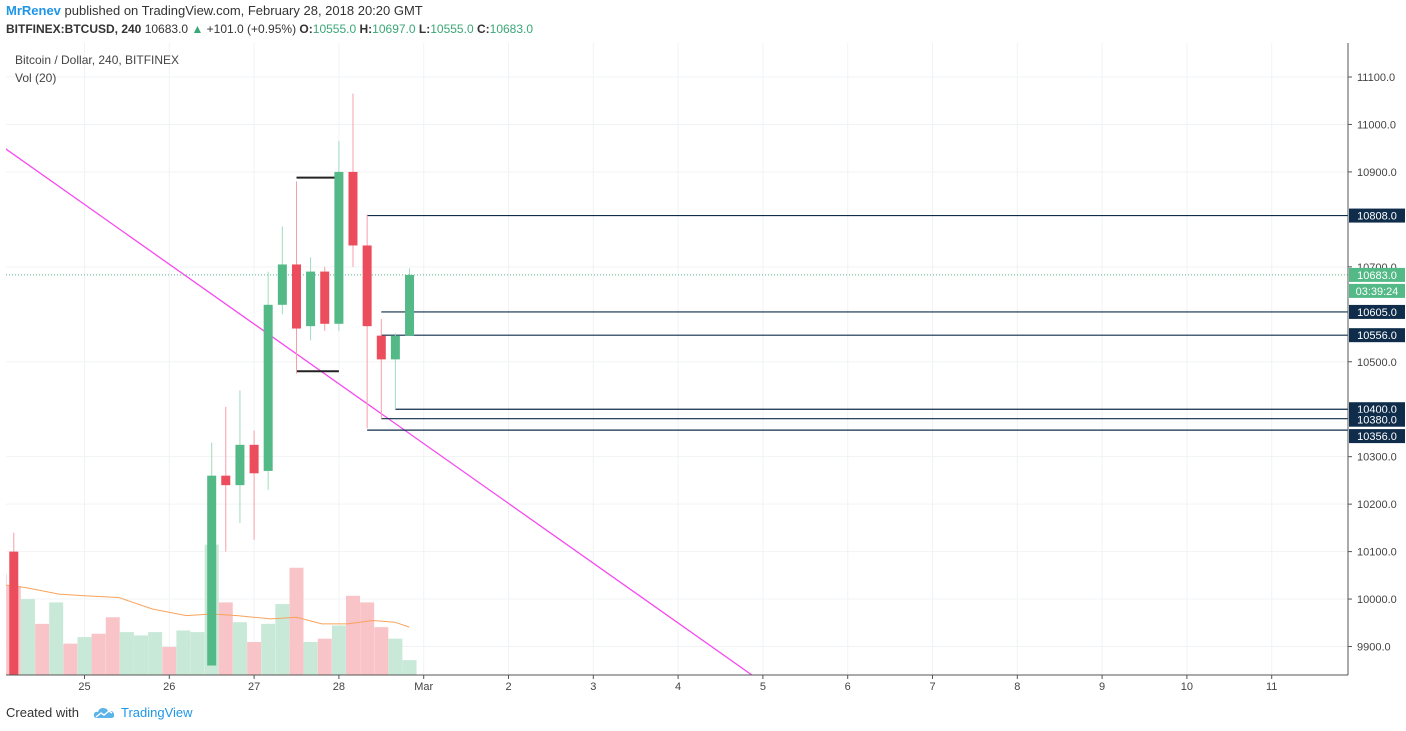  I want to click on level-price-tag: 10356.0, so click(1377, 437).